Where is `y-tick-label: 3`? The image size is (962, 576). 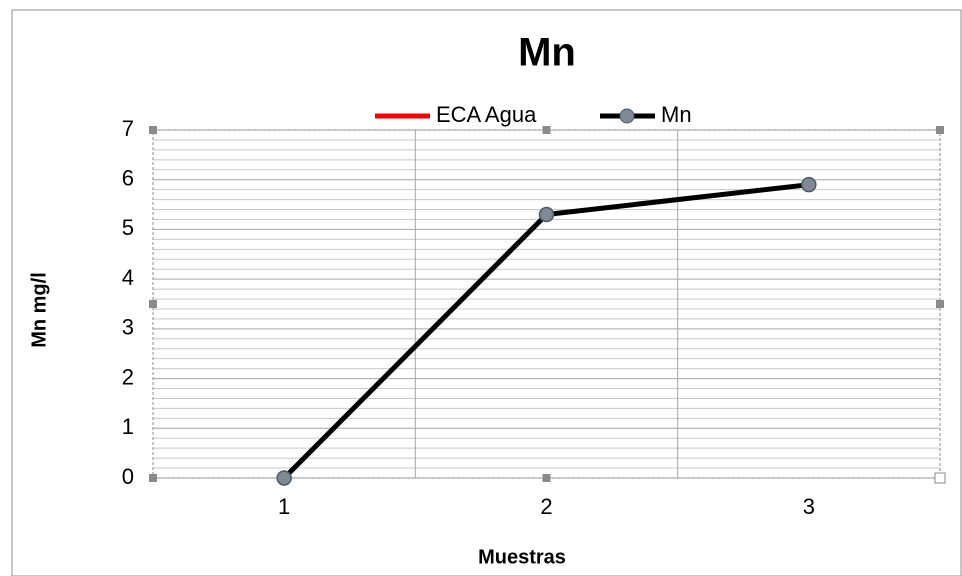
y-tick-label: 3 is located at coordinates (128, 327).